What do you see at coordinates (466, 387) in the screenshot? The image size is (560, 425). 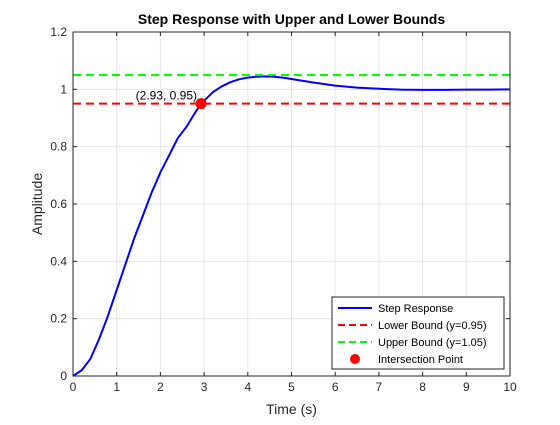 I see `x-tick-label: 9` at bounding box center [466, 387].